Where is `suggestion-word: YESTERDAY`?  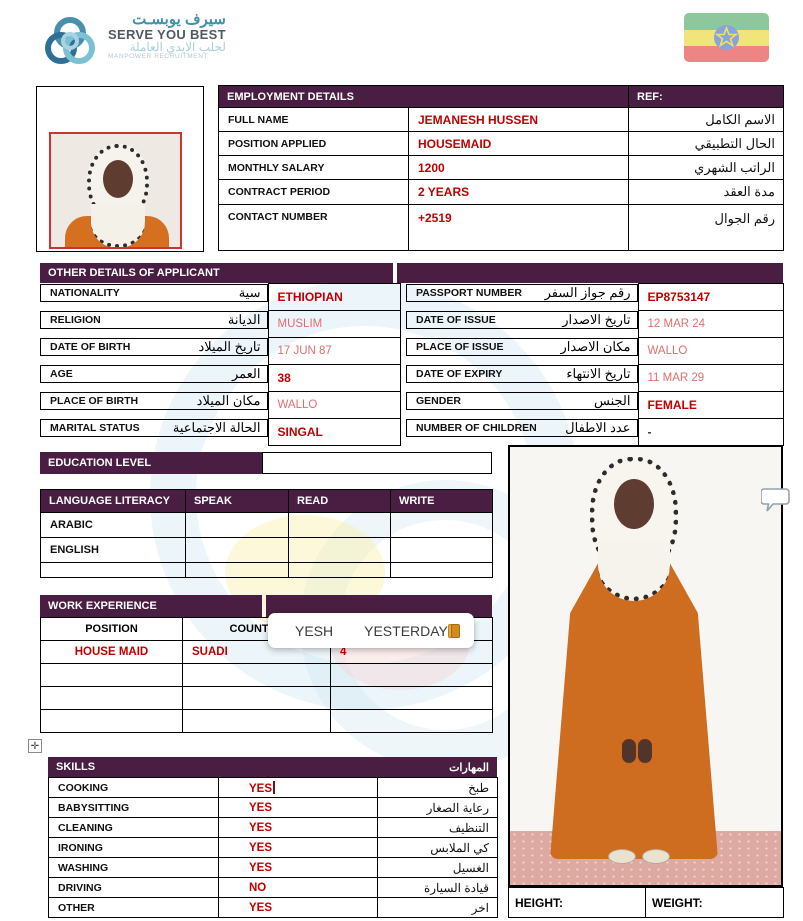
suggestion-word: YESTERDAY is located at coordinates (406, 630).